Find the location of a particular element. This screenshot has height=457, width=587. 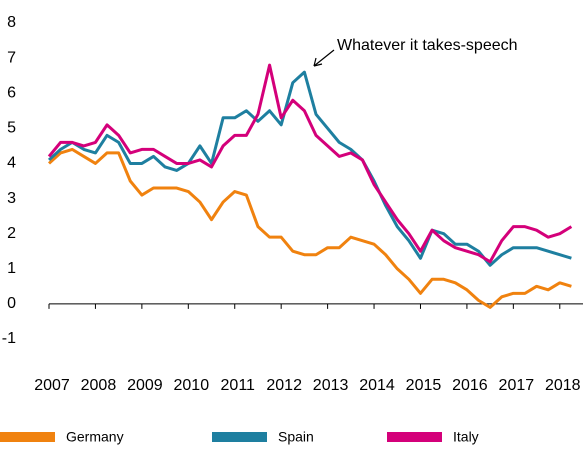

y-tick-label: 0 is located at coordinates (11, 303).